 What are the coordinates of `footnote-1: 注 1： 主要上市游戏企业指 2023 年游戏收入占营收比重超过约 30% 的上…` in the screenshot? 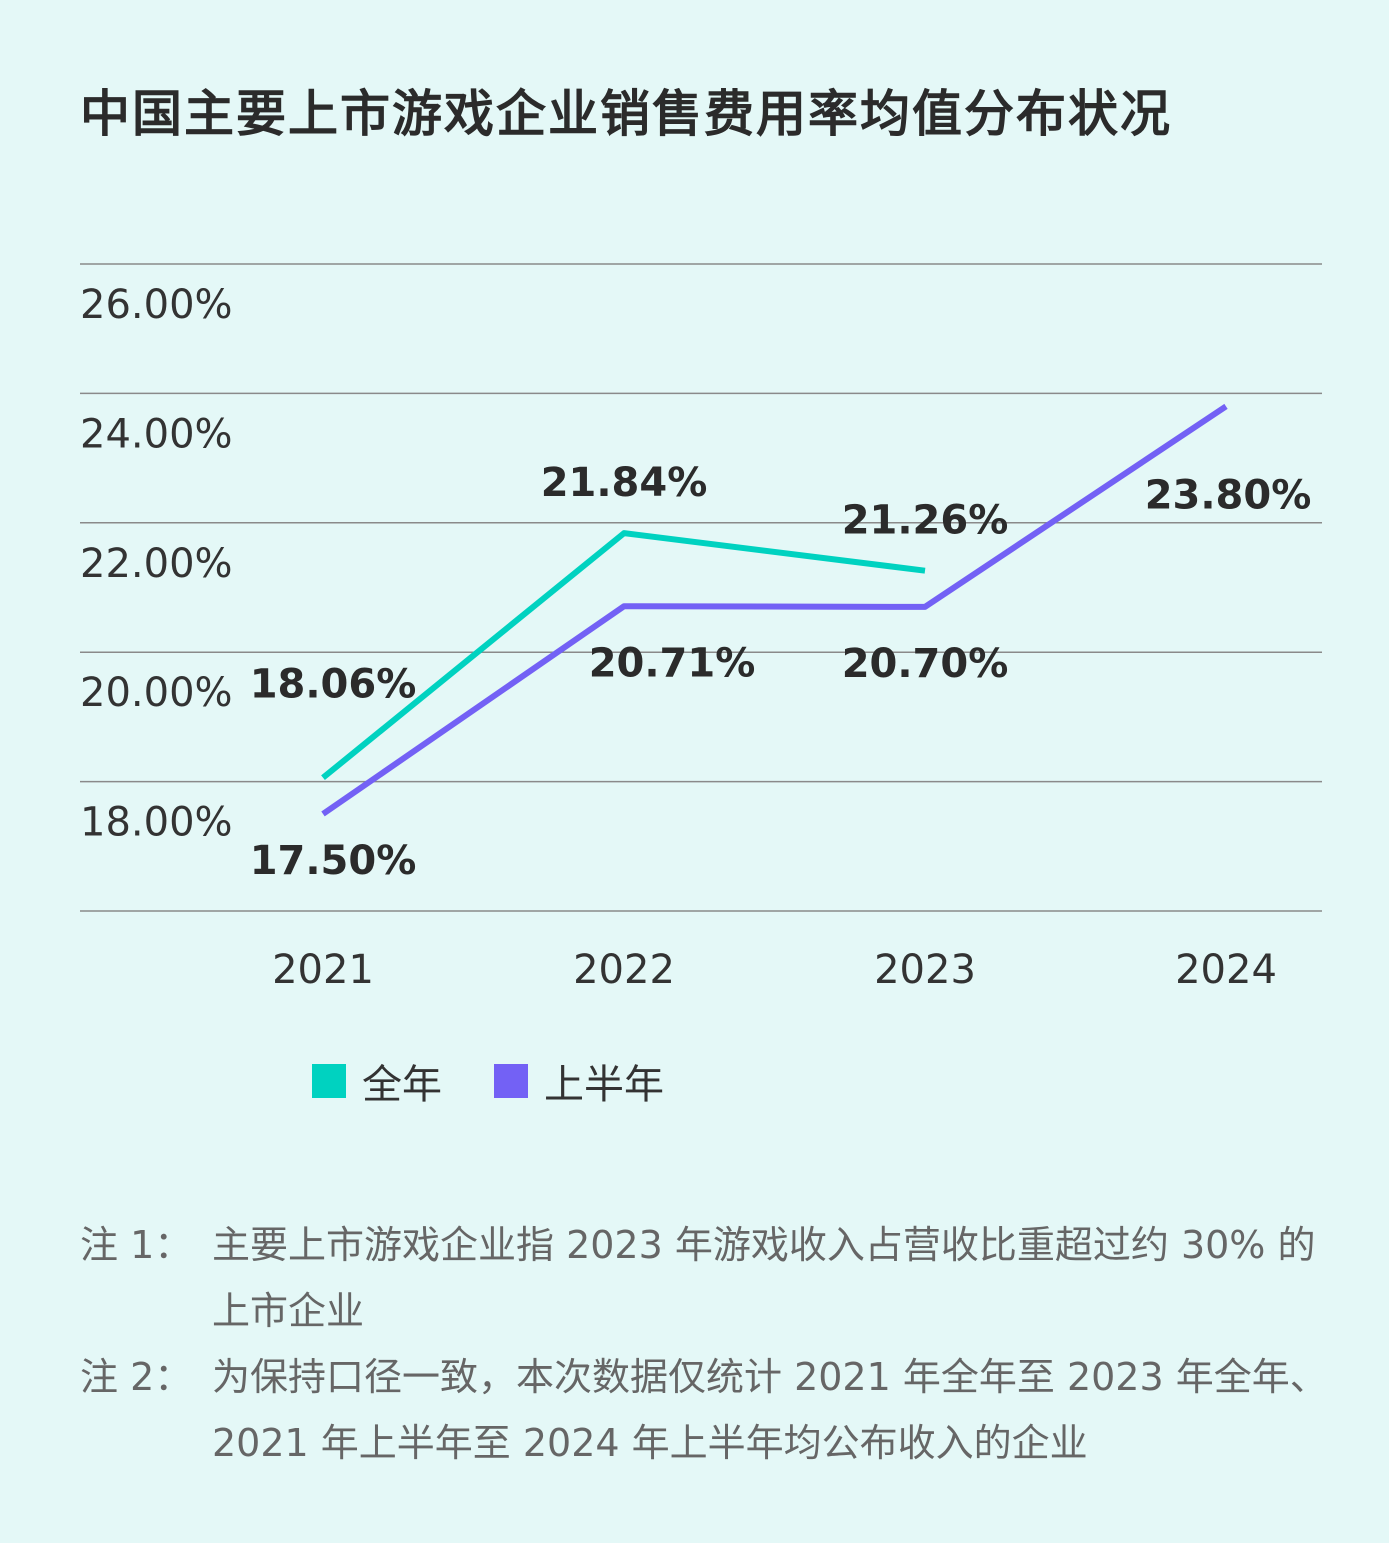 It's located at (705, 1278).